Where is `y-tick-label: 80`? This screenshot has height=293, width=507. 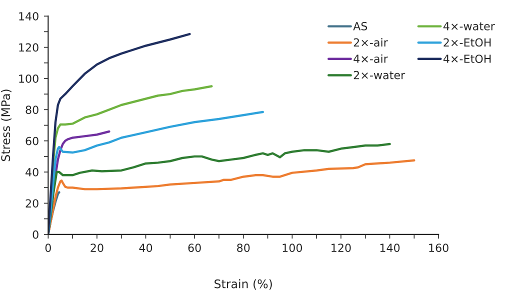 y-tick-label: 80 is located at coordinates (32, 110).